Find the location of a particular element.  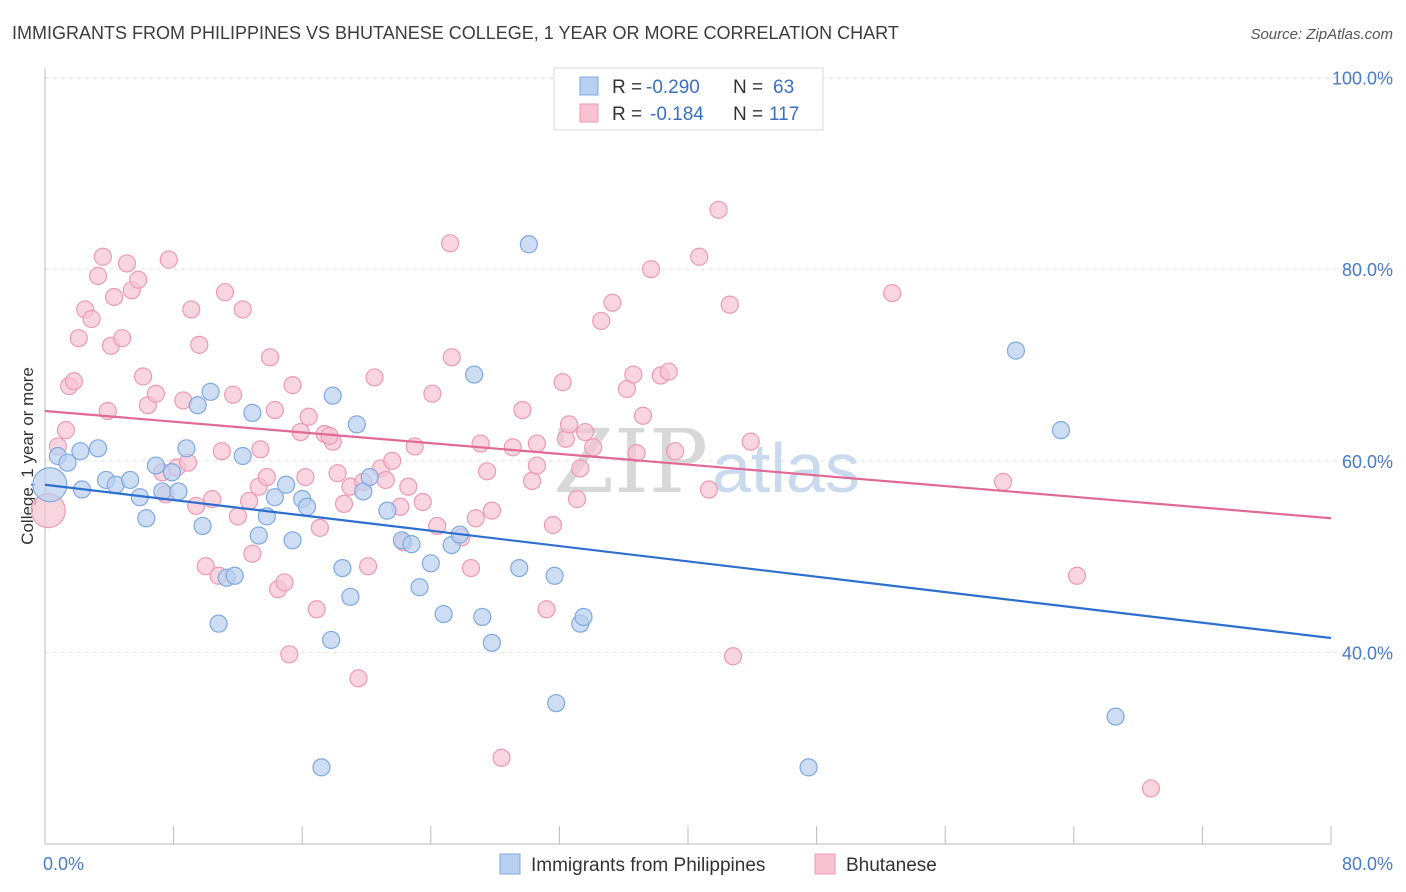

chart-source: Source: ZipAtlas.com is located at coordinates (1321, 34).